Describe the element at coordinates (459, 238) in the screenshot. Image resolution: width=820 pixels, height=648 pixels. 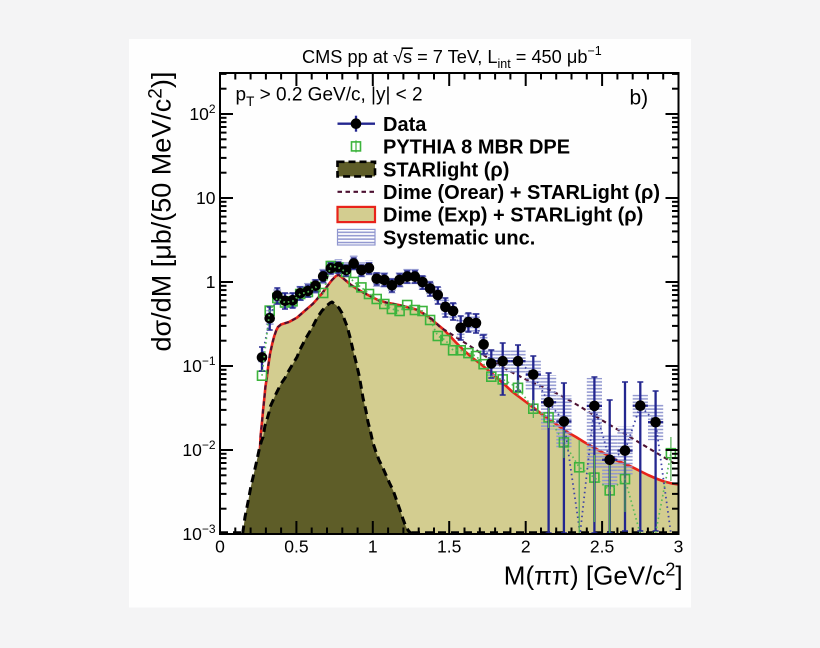
I see `svg-text: Systematic unc.` at that location.